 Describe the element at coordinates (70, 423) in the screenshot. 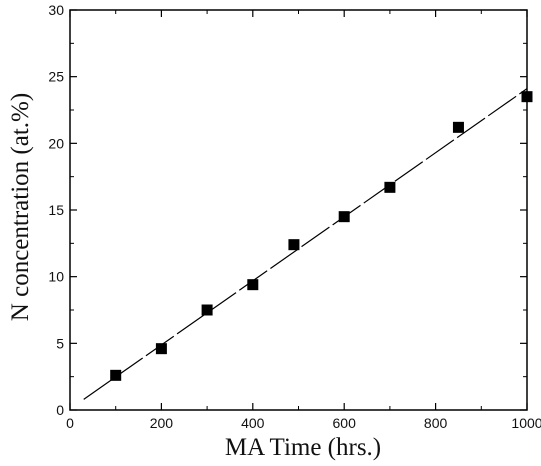

I see `x-tick-label: 0` at that location.